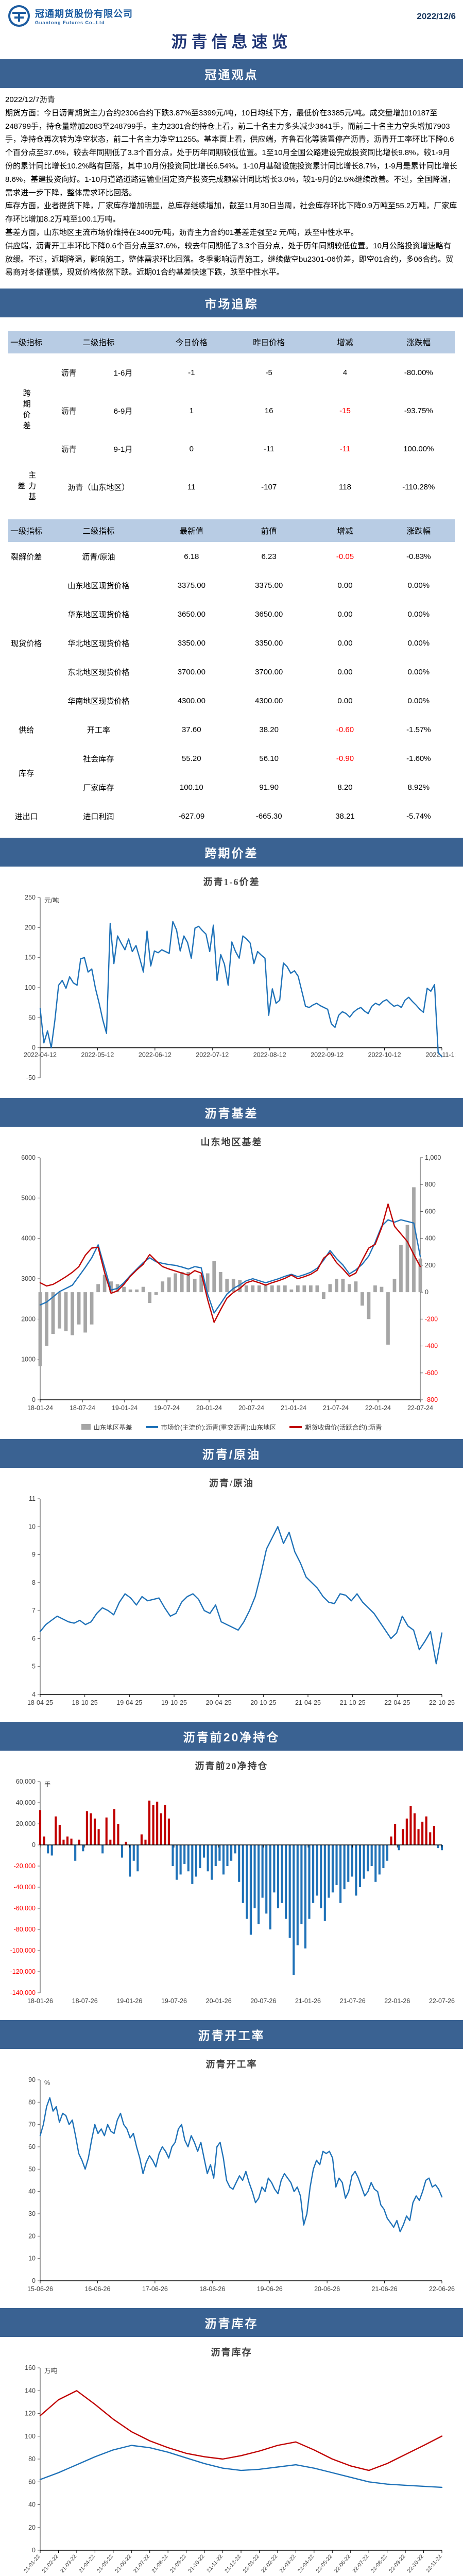  Describe the element at coordinates (30, 957) in the screenshot. I see `svg-text: 150` at that location.